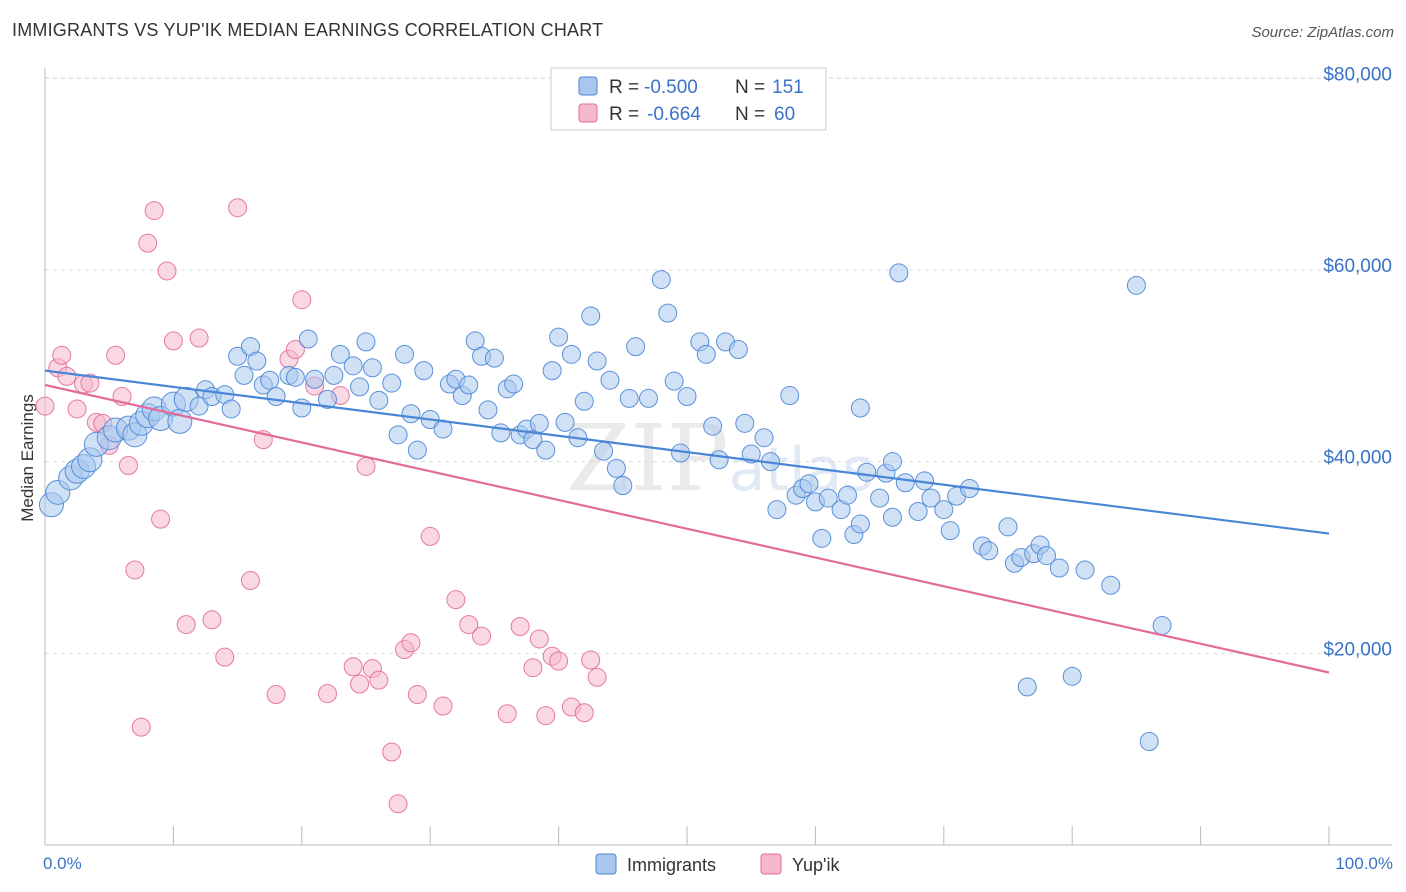  Describe the element at coordinates (624, 87) in the screenshot. I see `r-label-immigrants: R =` at that location.